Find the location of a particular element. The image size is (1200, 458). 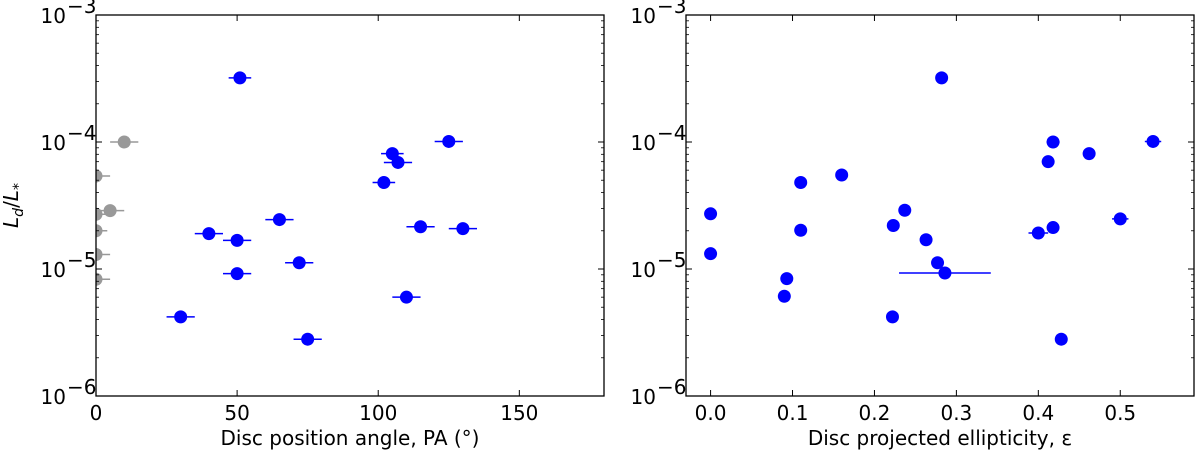

left-y-tick-exponent: −6 is located at coordinates (81, 387).